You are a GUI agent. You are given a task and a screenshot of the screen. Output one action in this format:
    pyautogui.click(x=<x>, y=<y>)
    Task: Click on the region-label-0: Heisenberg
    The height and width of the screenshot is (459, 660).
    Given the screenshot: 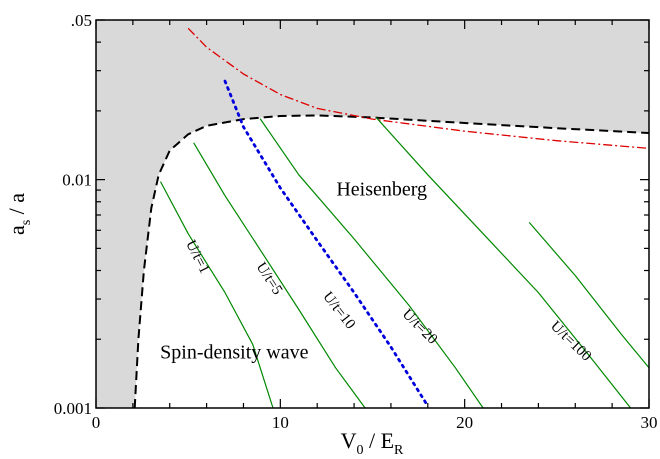 What is the action you would take?
    pyautogui.click(x=381, y=190)
    